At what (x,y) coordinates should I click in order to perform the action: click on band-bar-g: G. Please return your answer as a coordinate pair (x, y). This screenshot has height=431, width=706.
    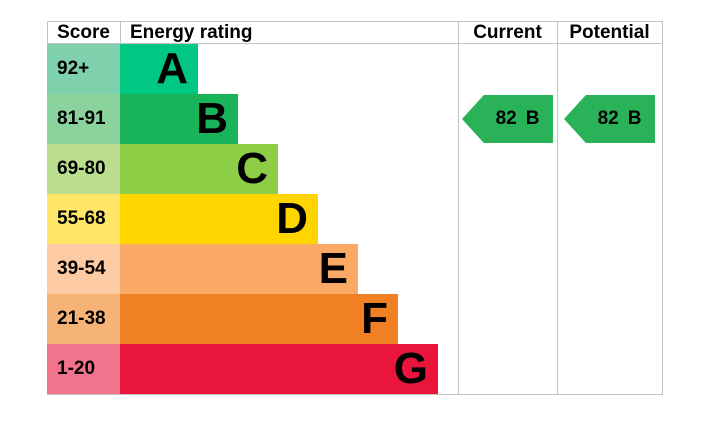
    Looking at the image, I should click on (279, 369).